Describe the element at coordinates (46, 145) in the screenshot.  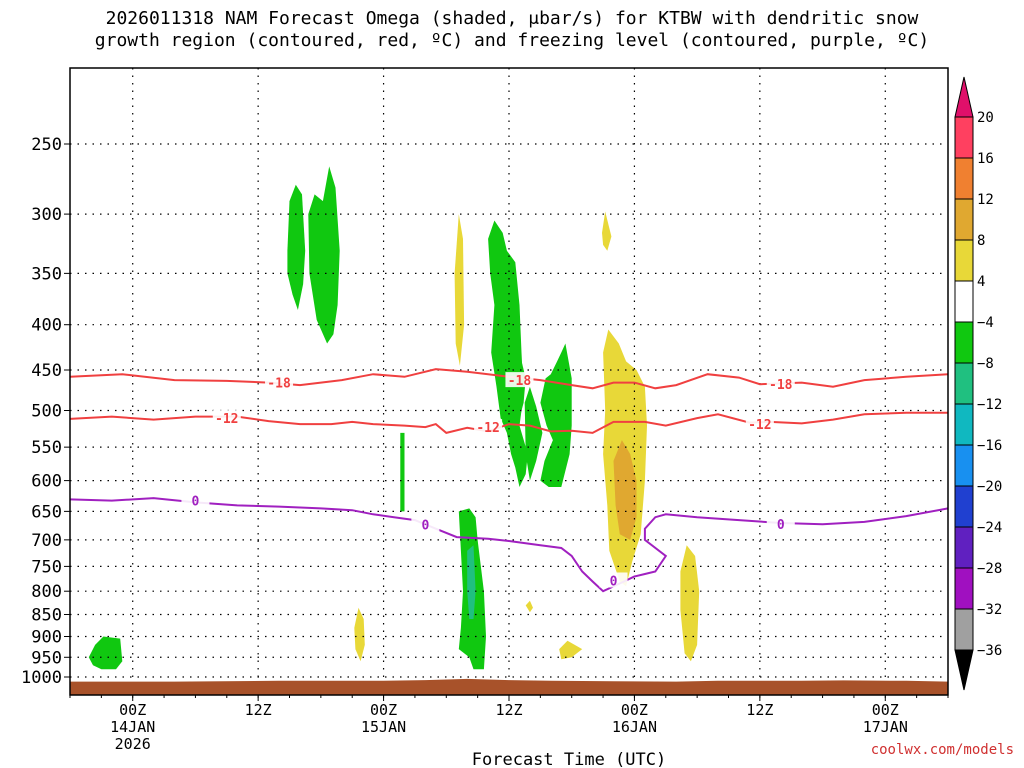
I see `y-tick-label: 250` at that location.